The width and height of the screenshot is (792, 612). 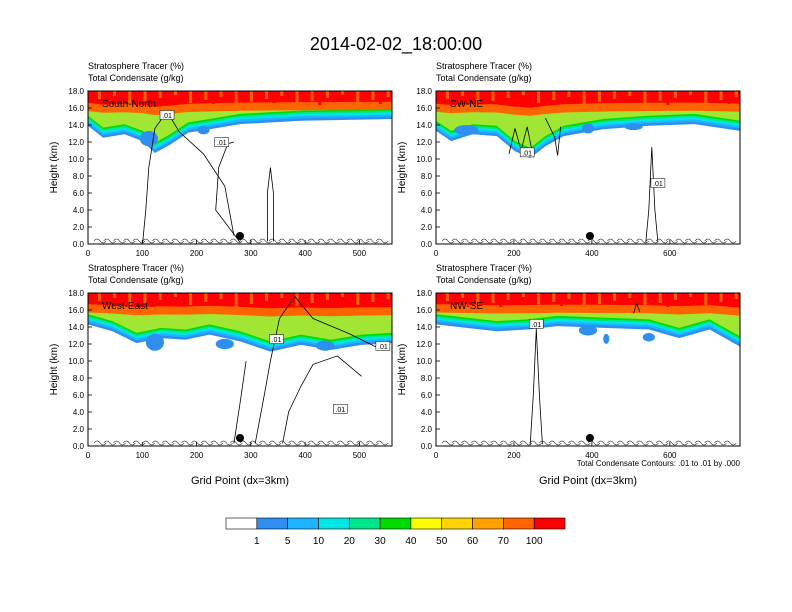 What do you see at coordinates (534, 541) in the screenshot?
I see `colorbar-label: 100` at bounding box center [534, 541].